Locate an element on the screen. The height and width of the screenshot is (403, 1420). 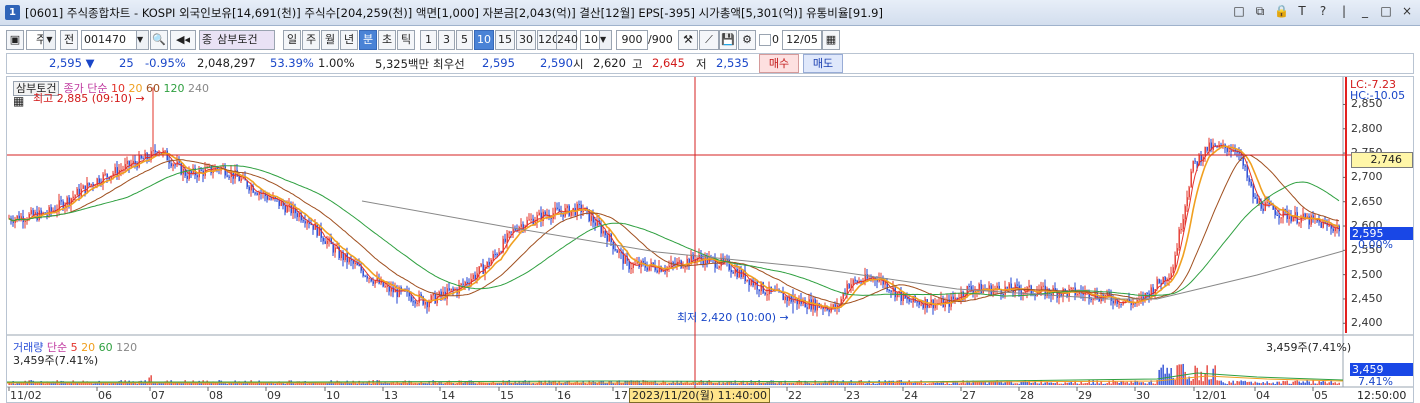
speaker-icon: ◀◂ is located at coordinates (183, 40).